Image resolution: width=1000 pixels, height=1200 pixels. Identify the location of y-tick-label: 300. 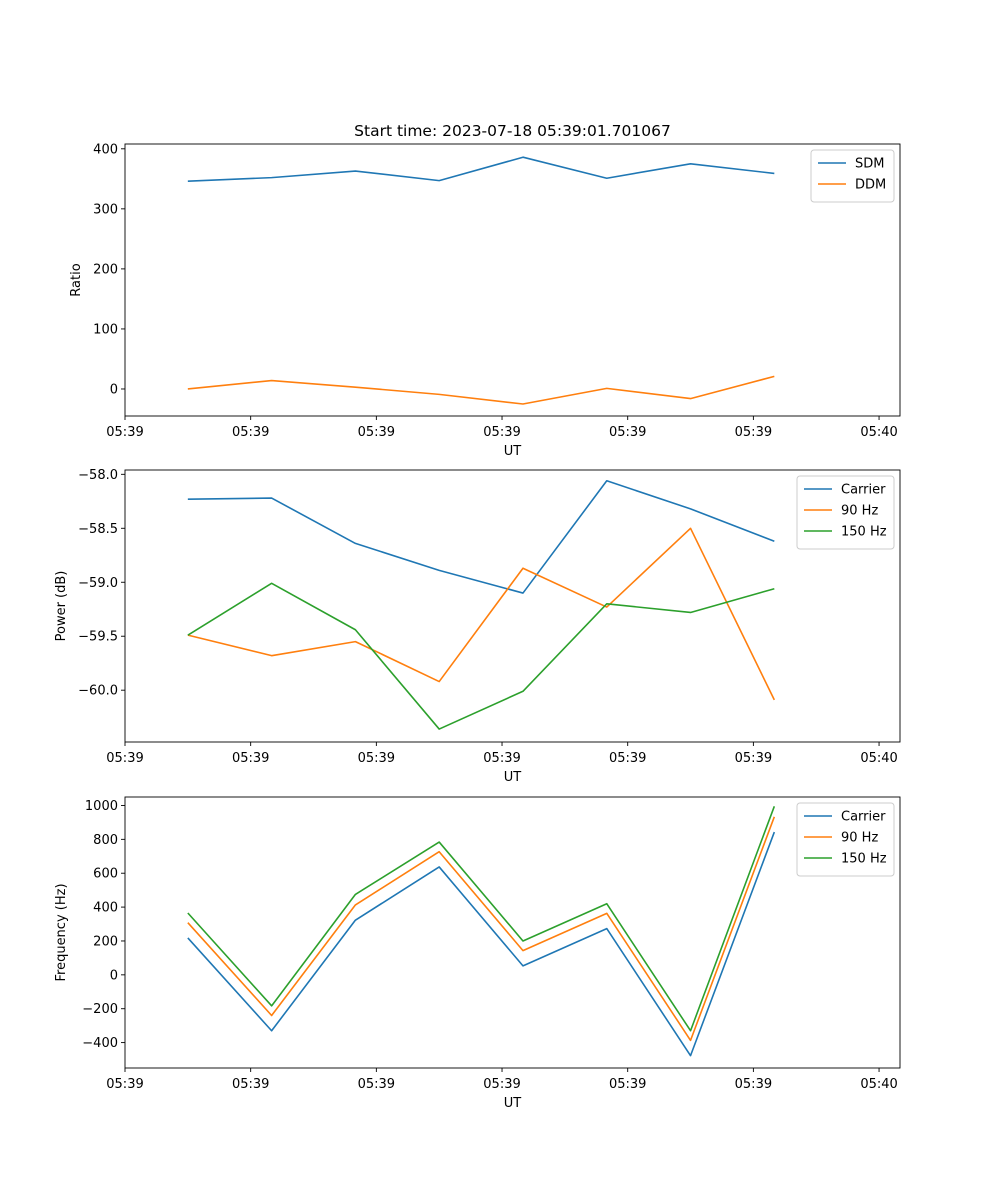
(105, 209).